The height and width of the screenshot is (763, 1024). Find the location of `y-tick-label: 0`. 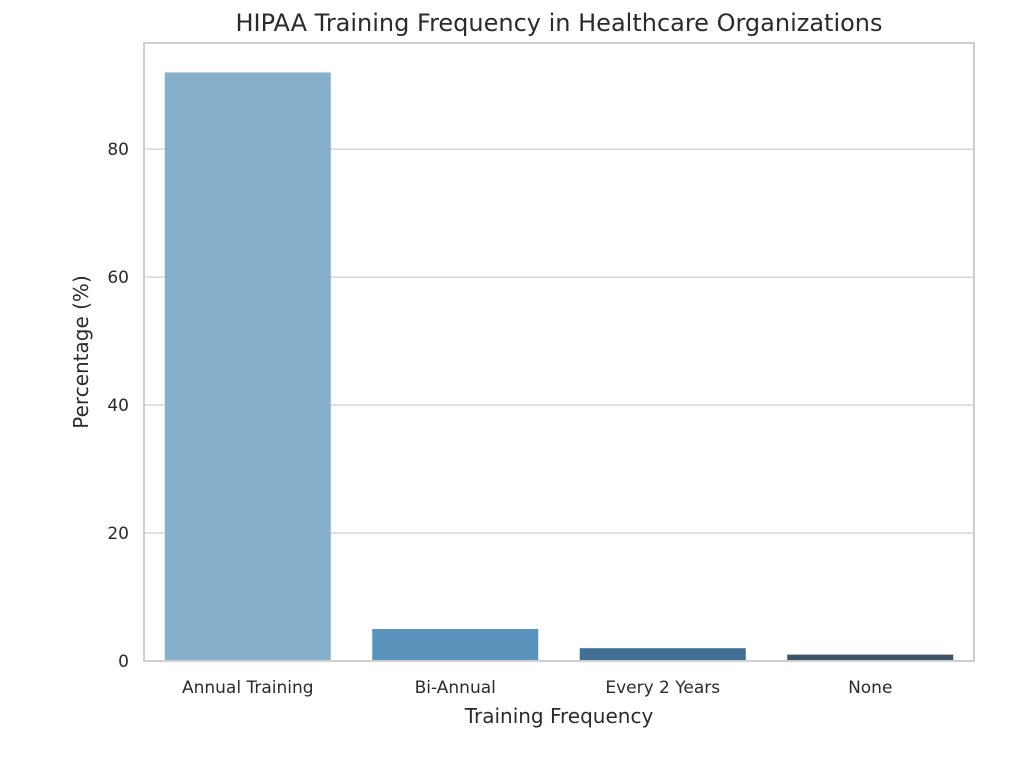

y-tick-label: 0 is located at coordinates (123, 662).